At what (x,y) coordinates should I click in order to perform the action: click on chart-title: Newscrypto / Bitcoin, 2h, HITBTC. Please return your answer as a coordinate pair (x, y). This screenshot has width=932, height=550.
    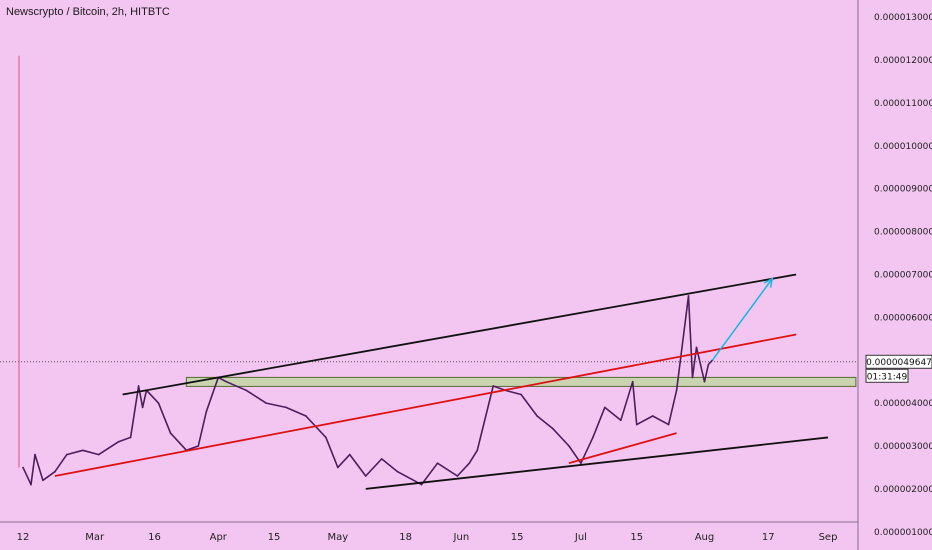
    Looking at the image, I should click on (88, 12).